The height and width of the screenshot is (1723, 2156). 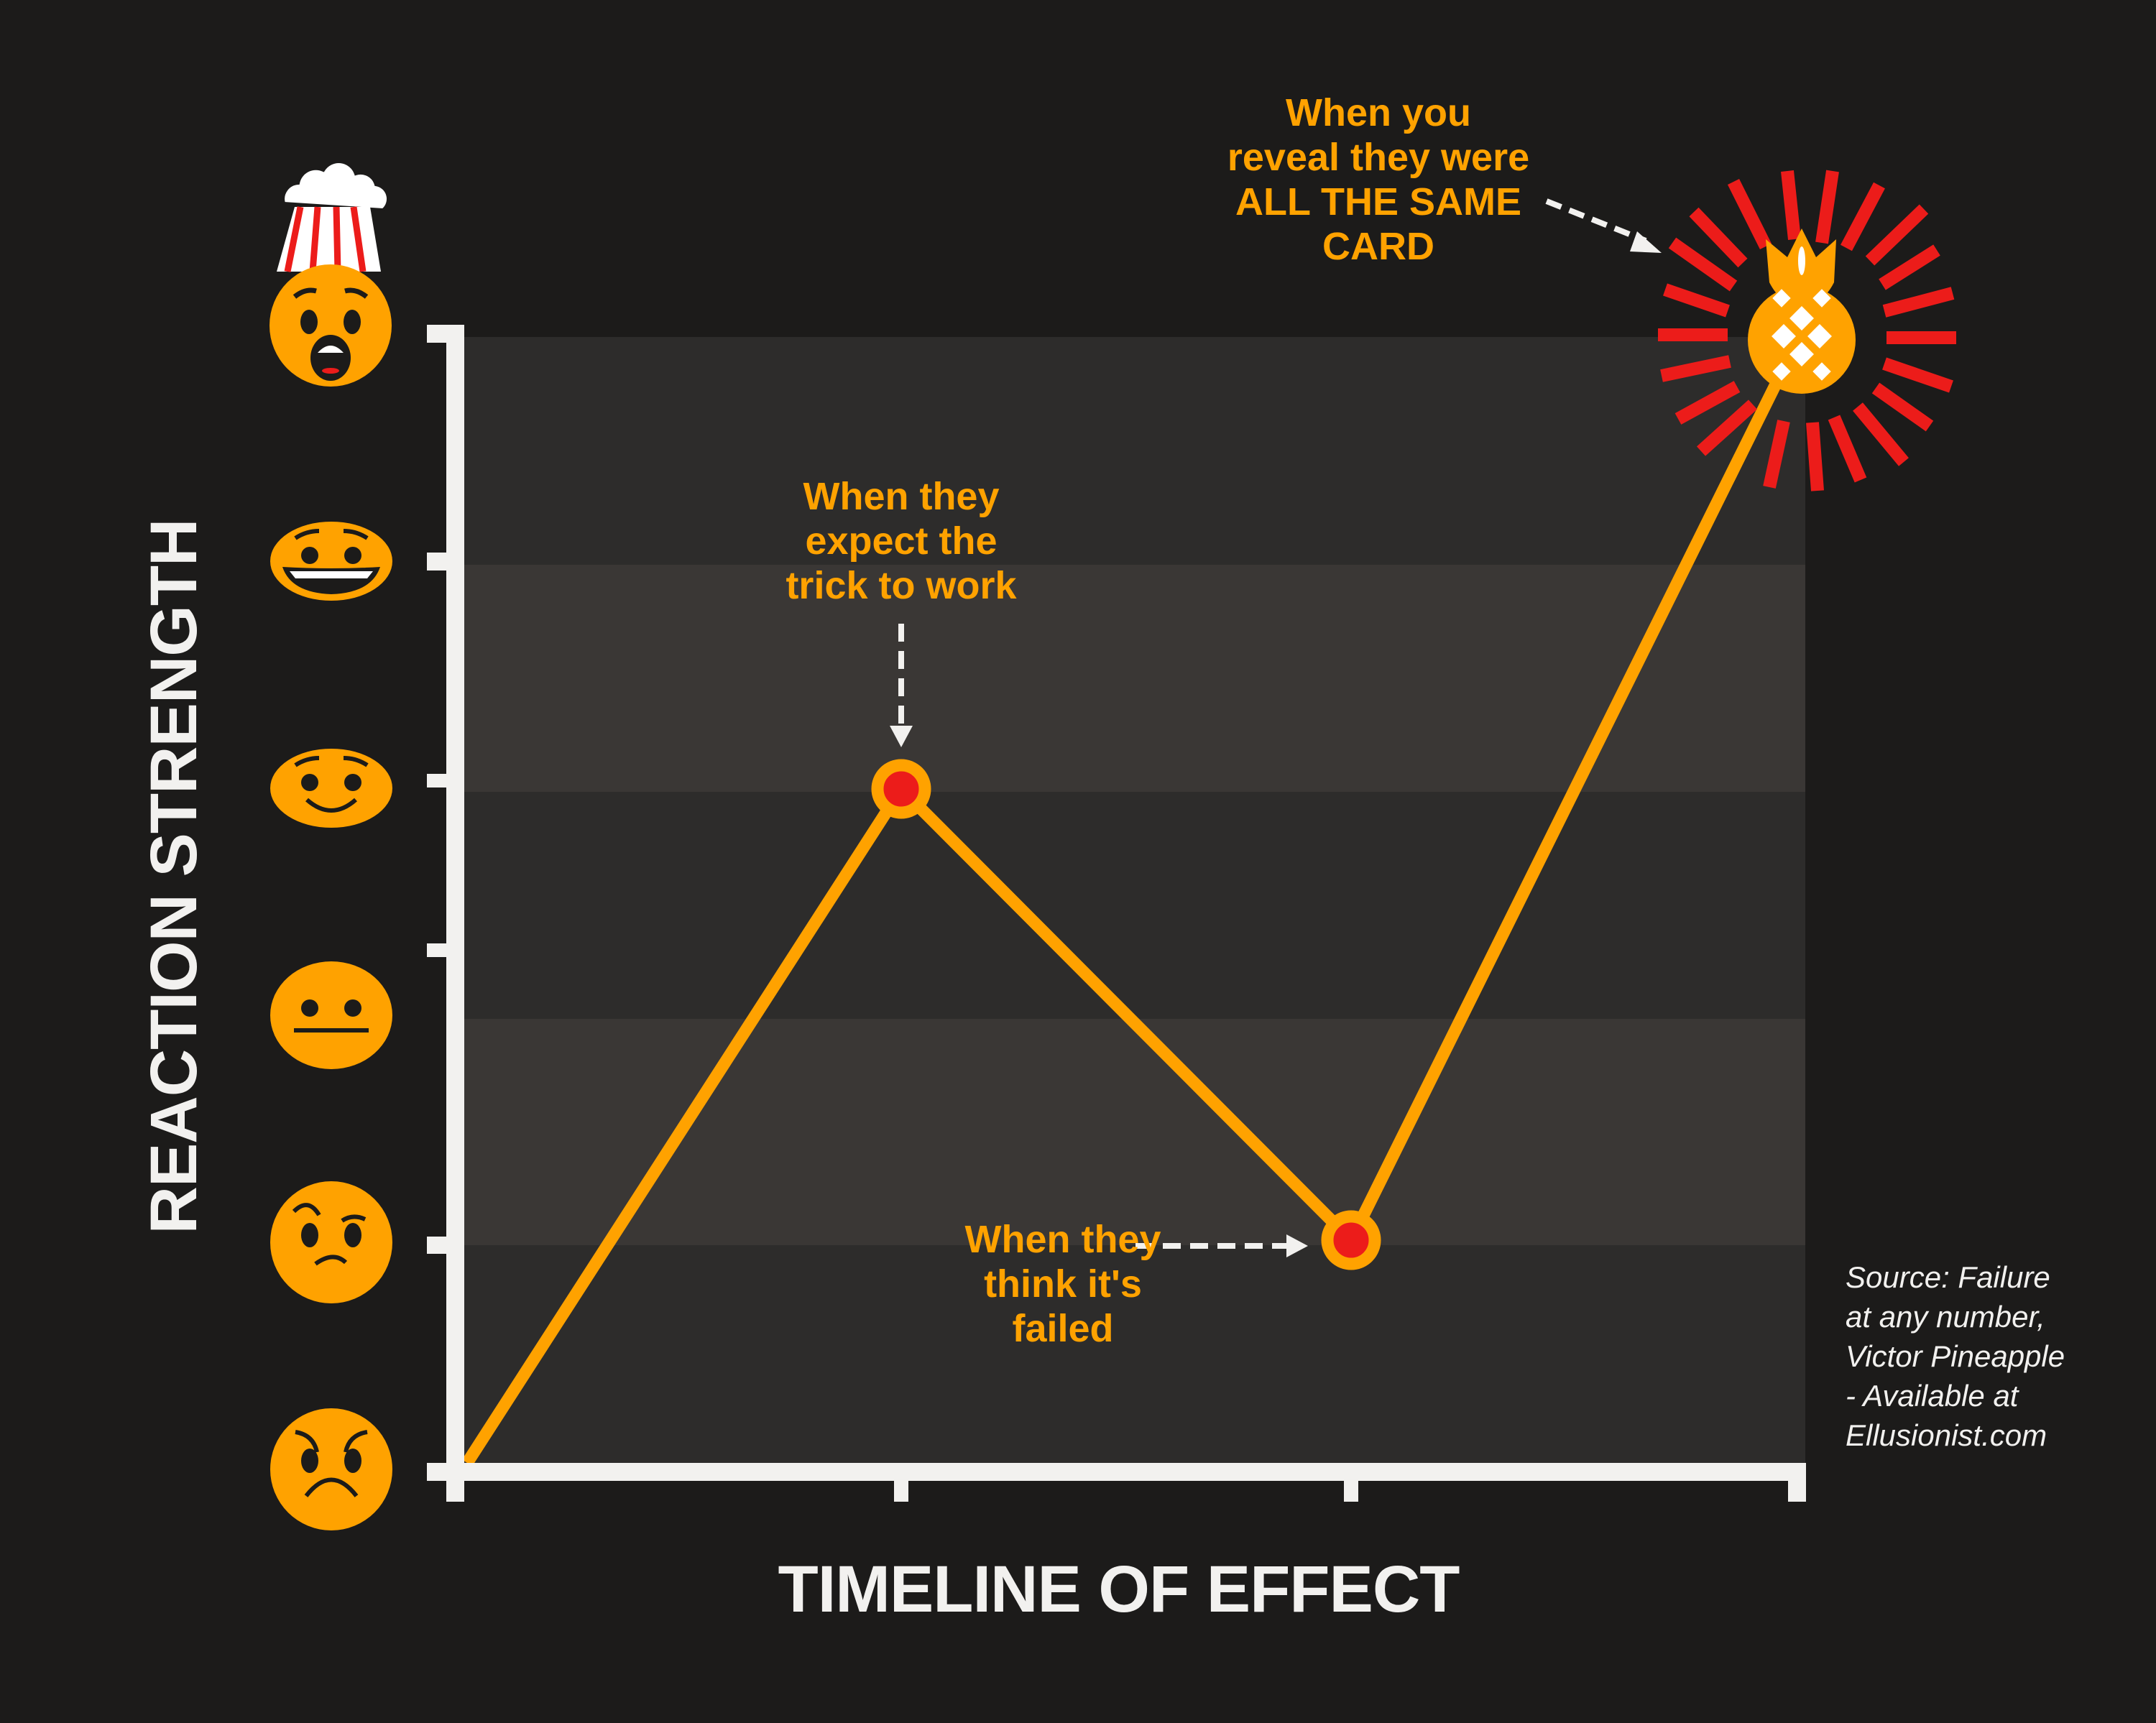 I want to click on y-axis, so click(x=445, y=914).